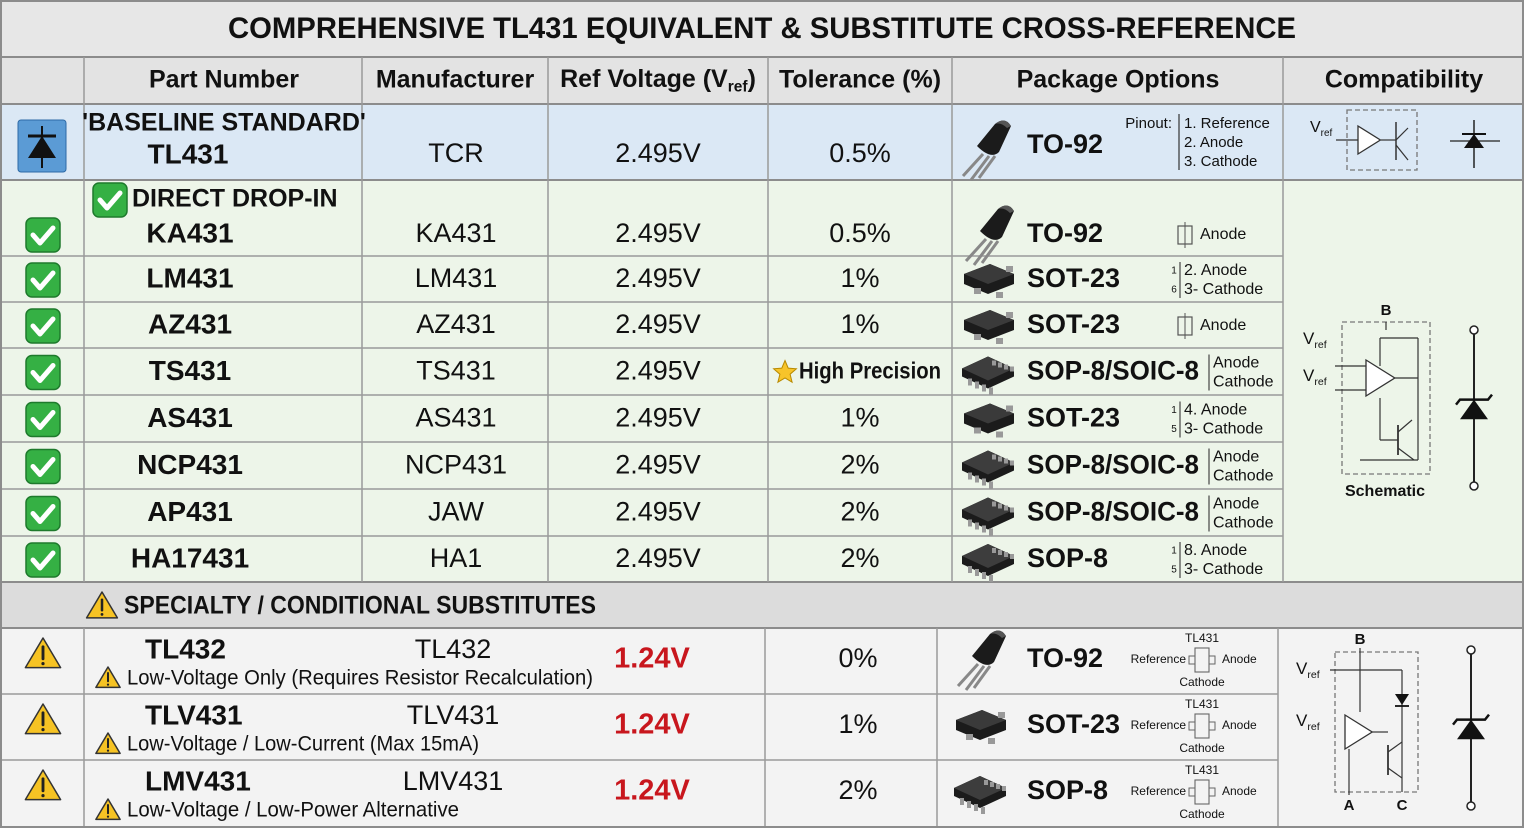 The height and width of the screenshot is (828, 1524). Describe the element at coordinates (1359, 732) in the screenshot. I see `opamp` at that location.